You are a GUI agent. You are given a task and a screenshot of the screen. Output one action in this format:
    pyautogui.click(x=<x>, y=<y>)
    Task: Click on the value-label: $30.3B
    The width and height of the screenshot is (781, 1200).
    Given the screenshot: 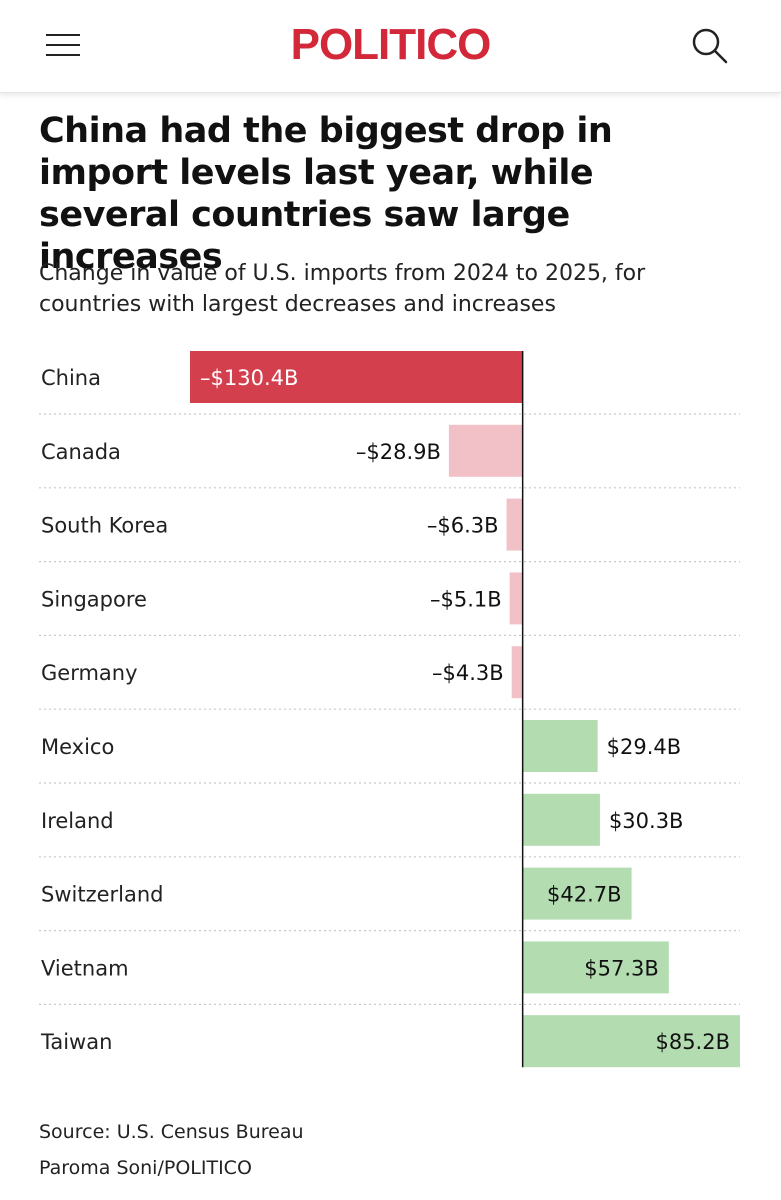 What is the action you would take?
    pyautogui.click(x=646, y=821)
    